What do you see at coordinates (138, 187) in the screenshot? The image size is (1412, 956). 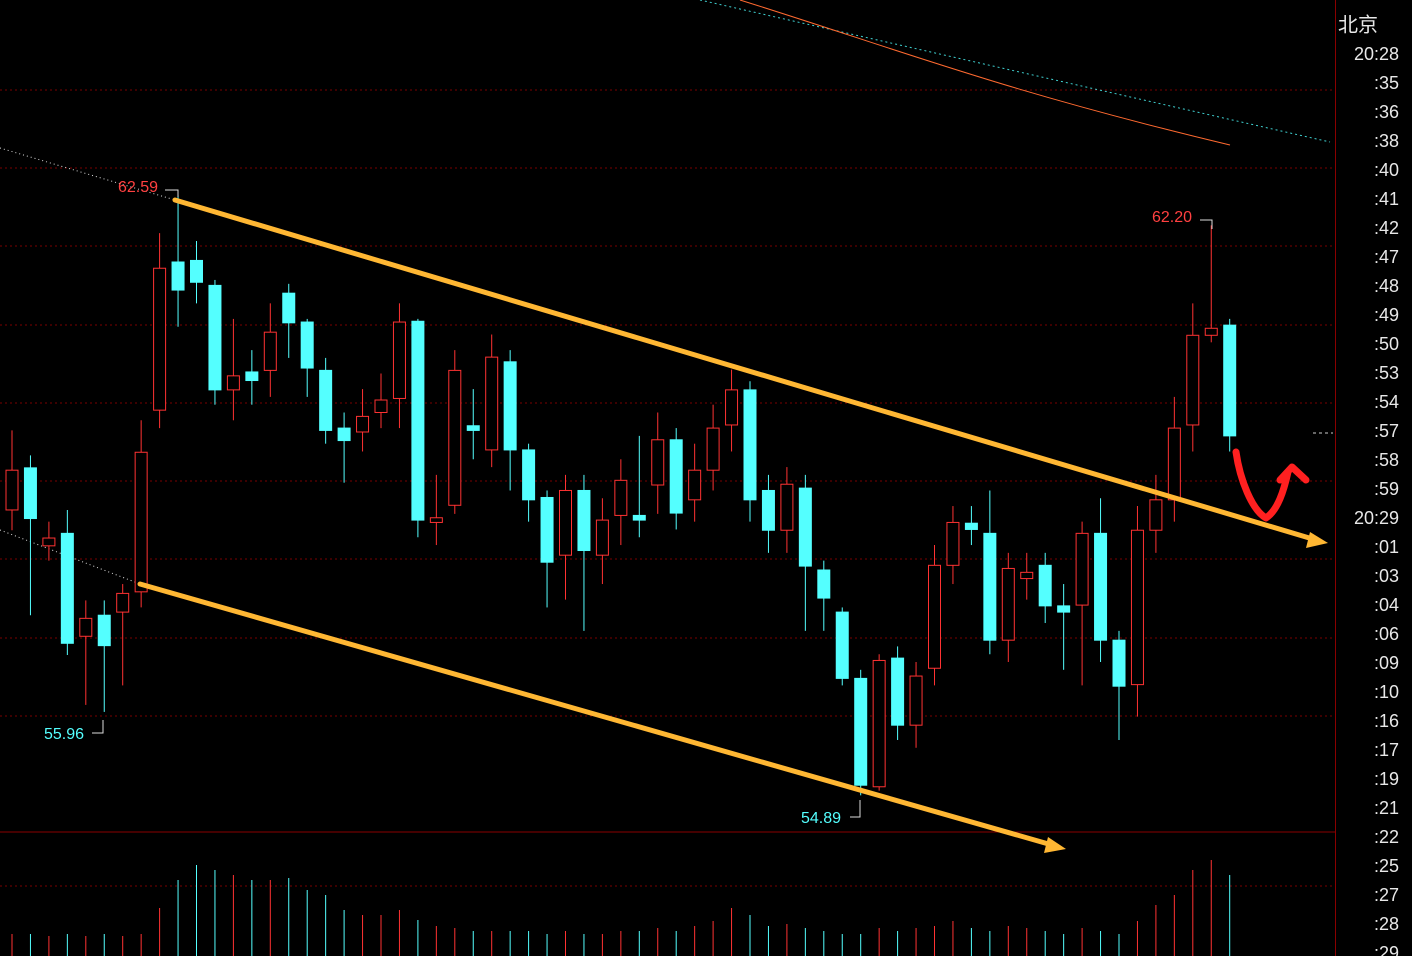 I see `price-annotation: 62.59` at bounding box center [138, 187].